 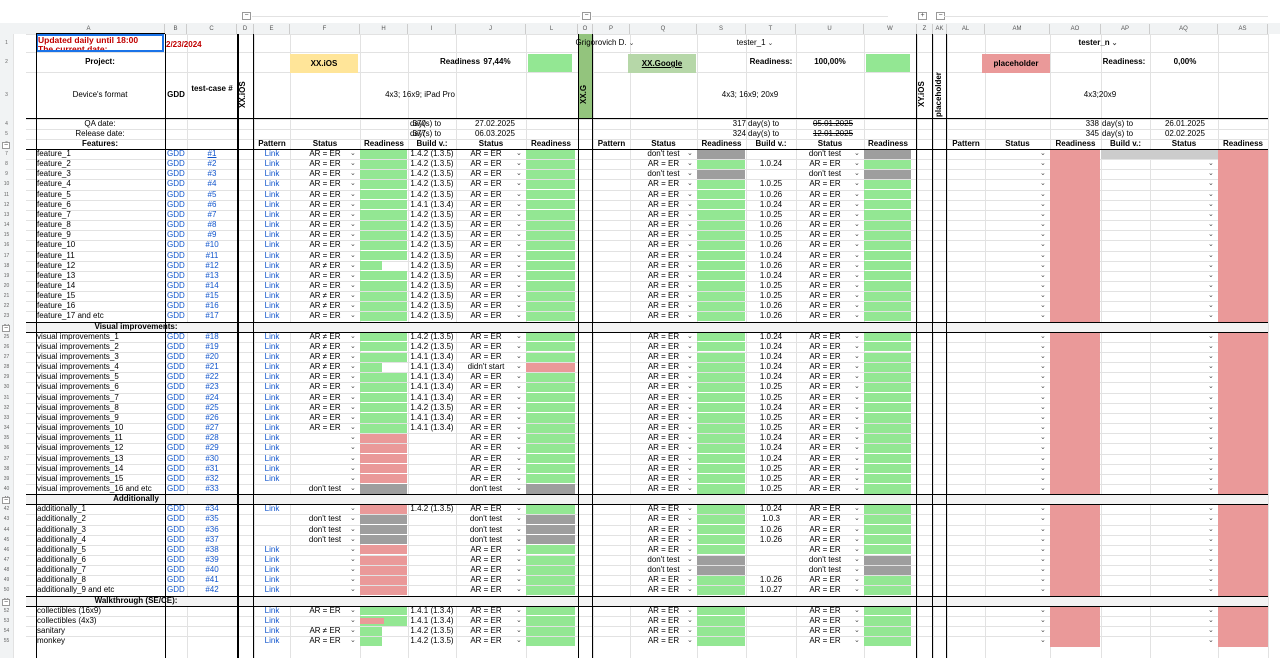 What do you see at coordinates (6, 164) in the screenshot?
I see `row-number: 8` at bounding box center [6, 164].